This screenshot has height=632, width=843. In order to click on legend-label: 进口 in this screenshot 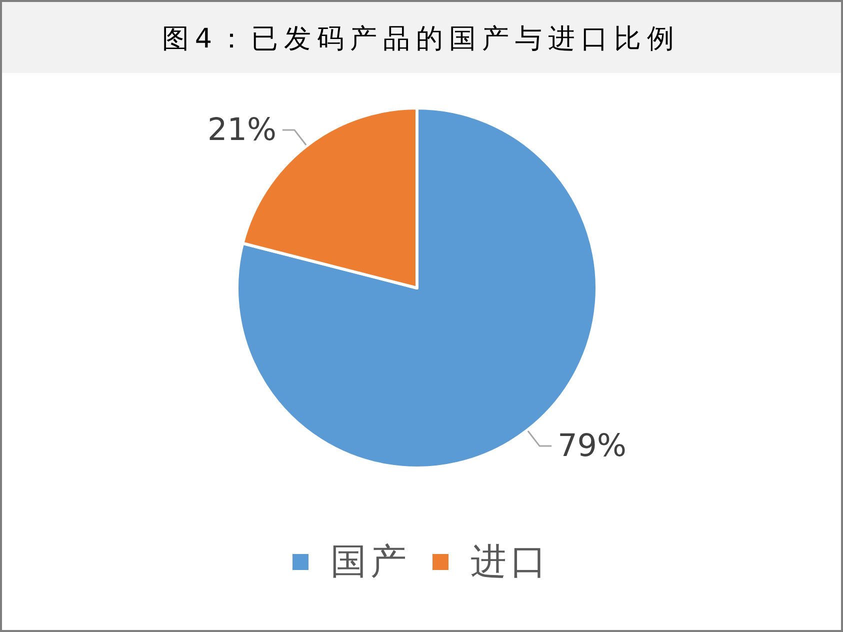, I will do `click(510, 562)`.